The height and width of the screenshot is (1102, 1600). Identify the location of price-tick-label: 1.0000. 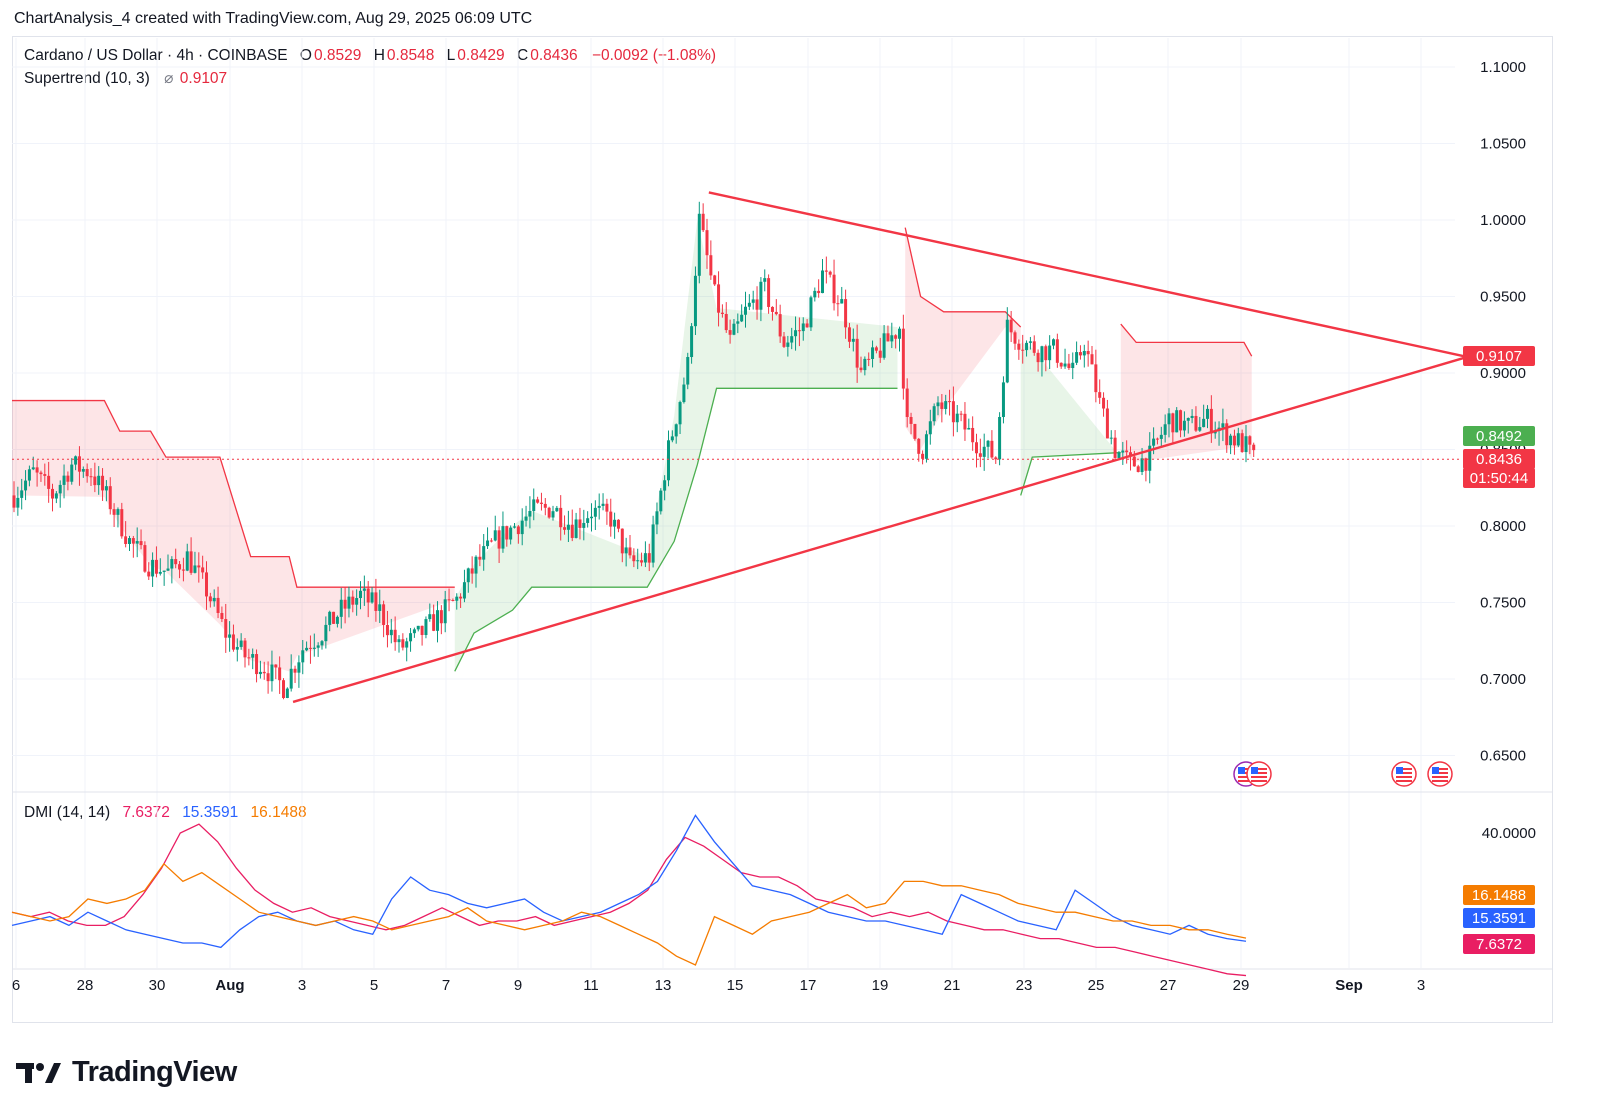
(1503, 220).